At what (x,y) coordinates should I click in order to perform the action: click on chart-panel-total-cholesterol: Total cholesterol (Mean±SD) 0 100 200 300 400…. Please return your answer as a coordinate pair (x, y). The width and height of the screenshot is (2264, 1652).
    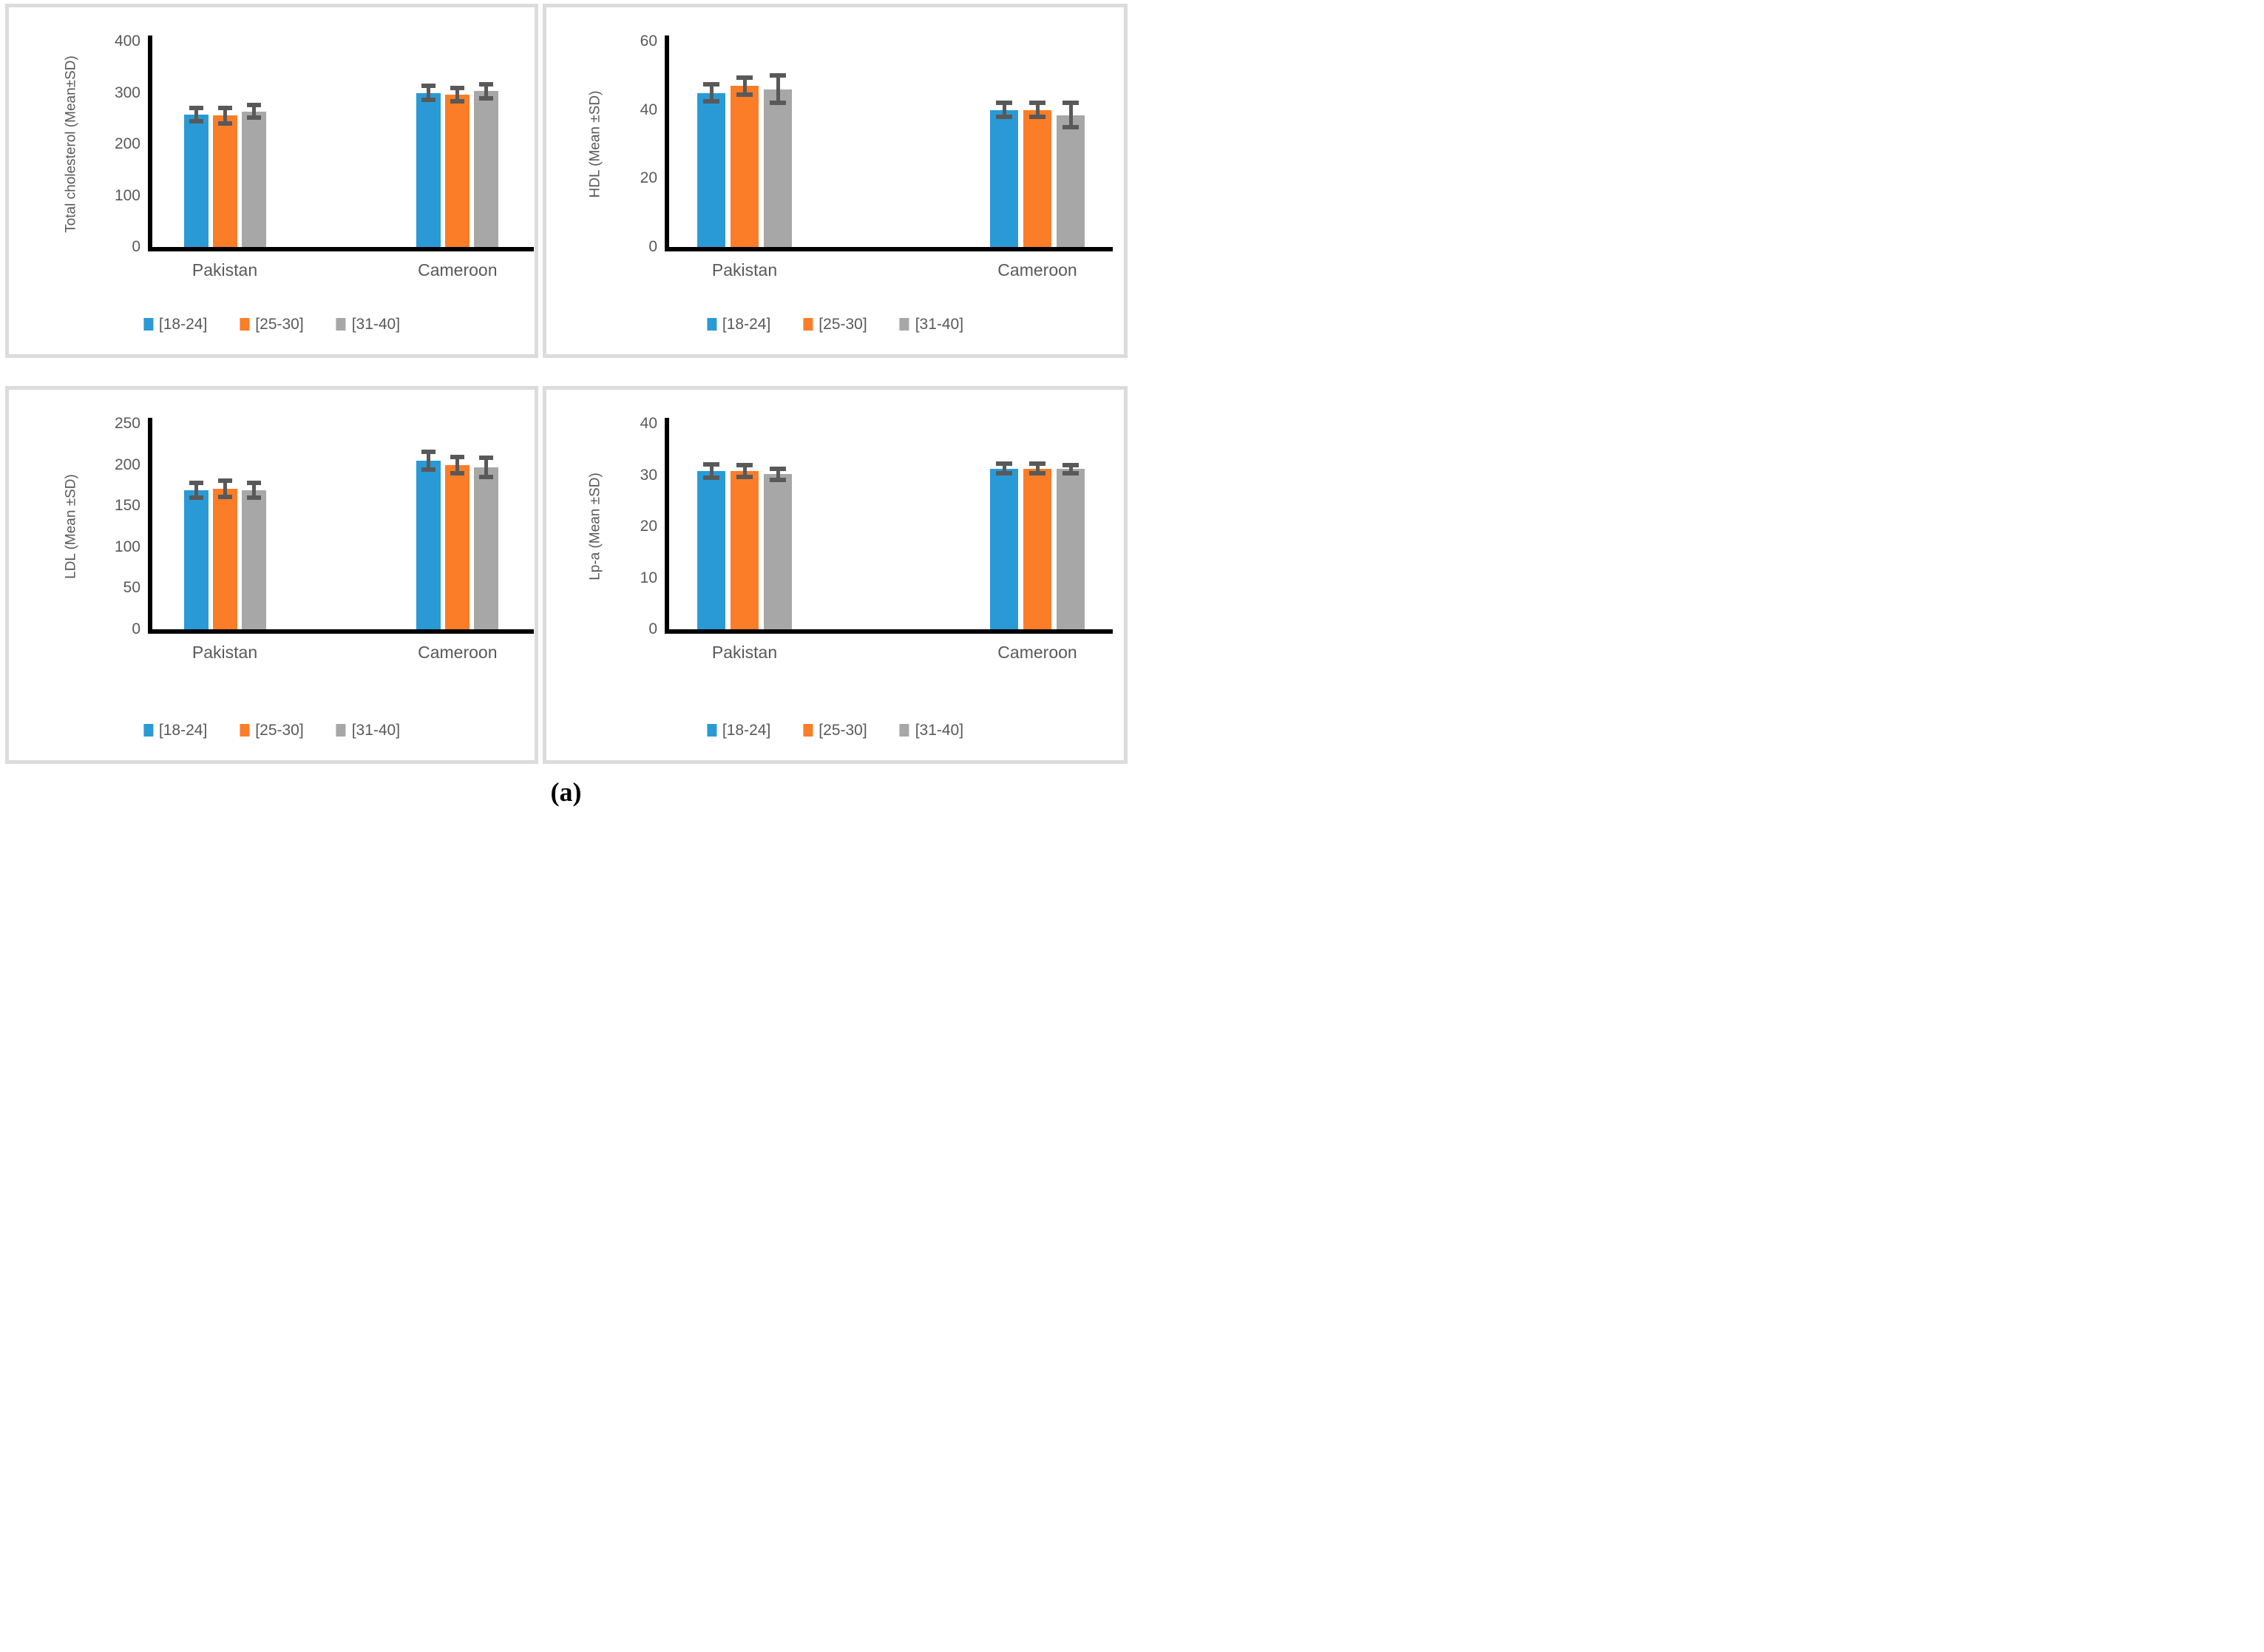
    Looking at the image, I should click on (271, 181).